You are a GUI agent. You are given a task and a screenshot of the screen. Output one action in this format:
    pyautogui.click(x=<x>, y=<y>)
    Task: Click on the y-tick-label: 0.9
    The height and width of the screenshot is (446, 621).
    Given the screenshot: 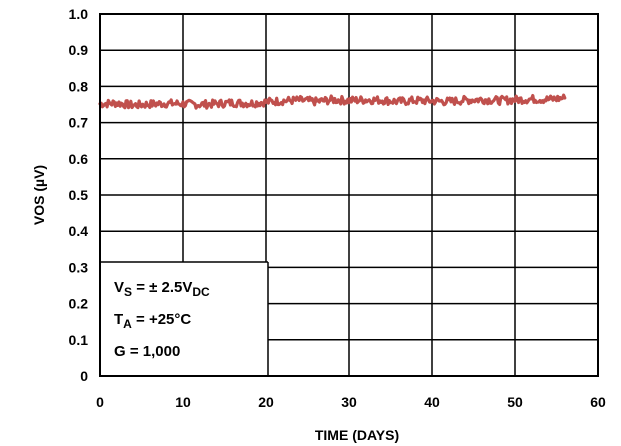 What is the action you would take?
    pyautogui.click(x=79, y=50)
    